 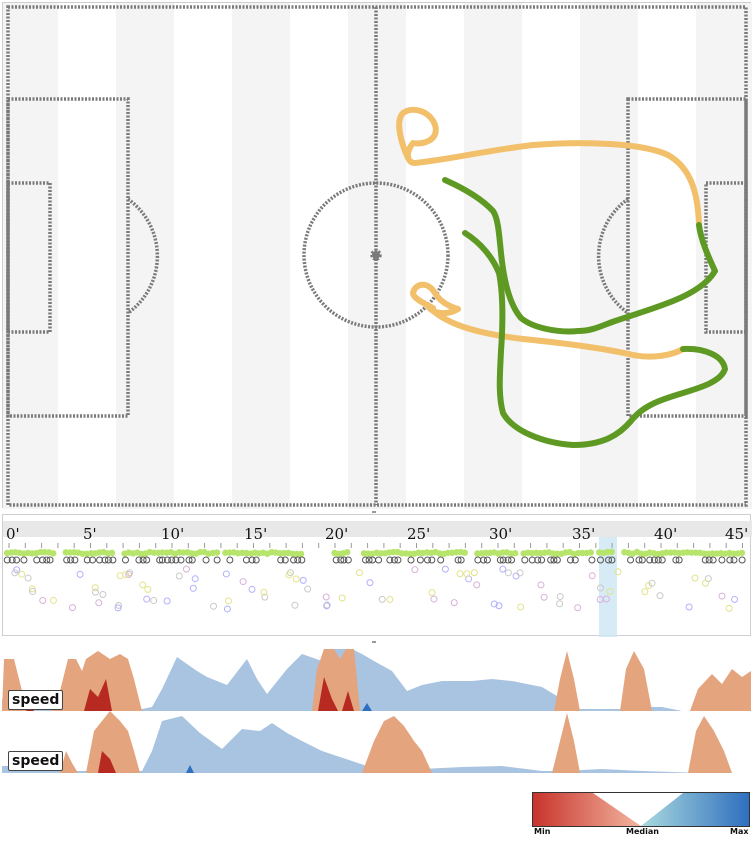 What do you see at coordinates (374, 642) in the screenshot?
I see `timeline-splitter-handle` at bounding box center [374, 642].